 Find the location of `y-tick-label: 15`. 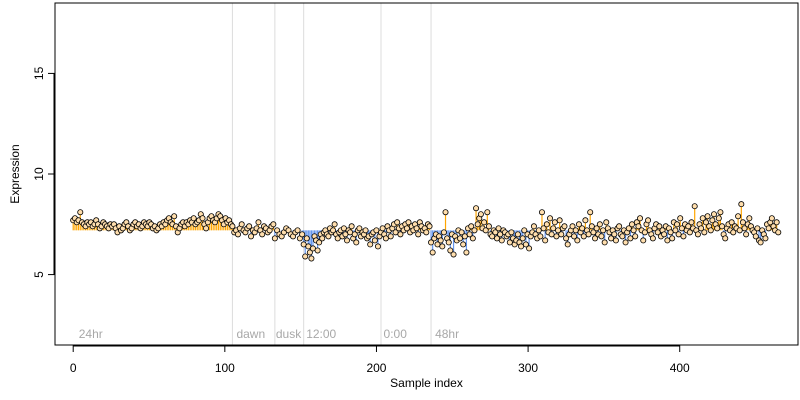

y-tick-label: 15 is located at coordinates (39, 73).